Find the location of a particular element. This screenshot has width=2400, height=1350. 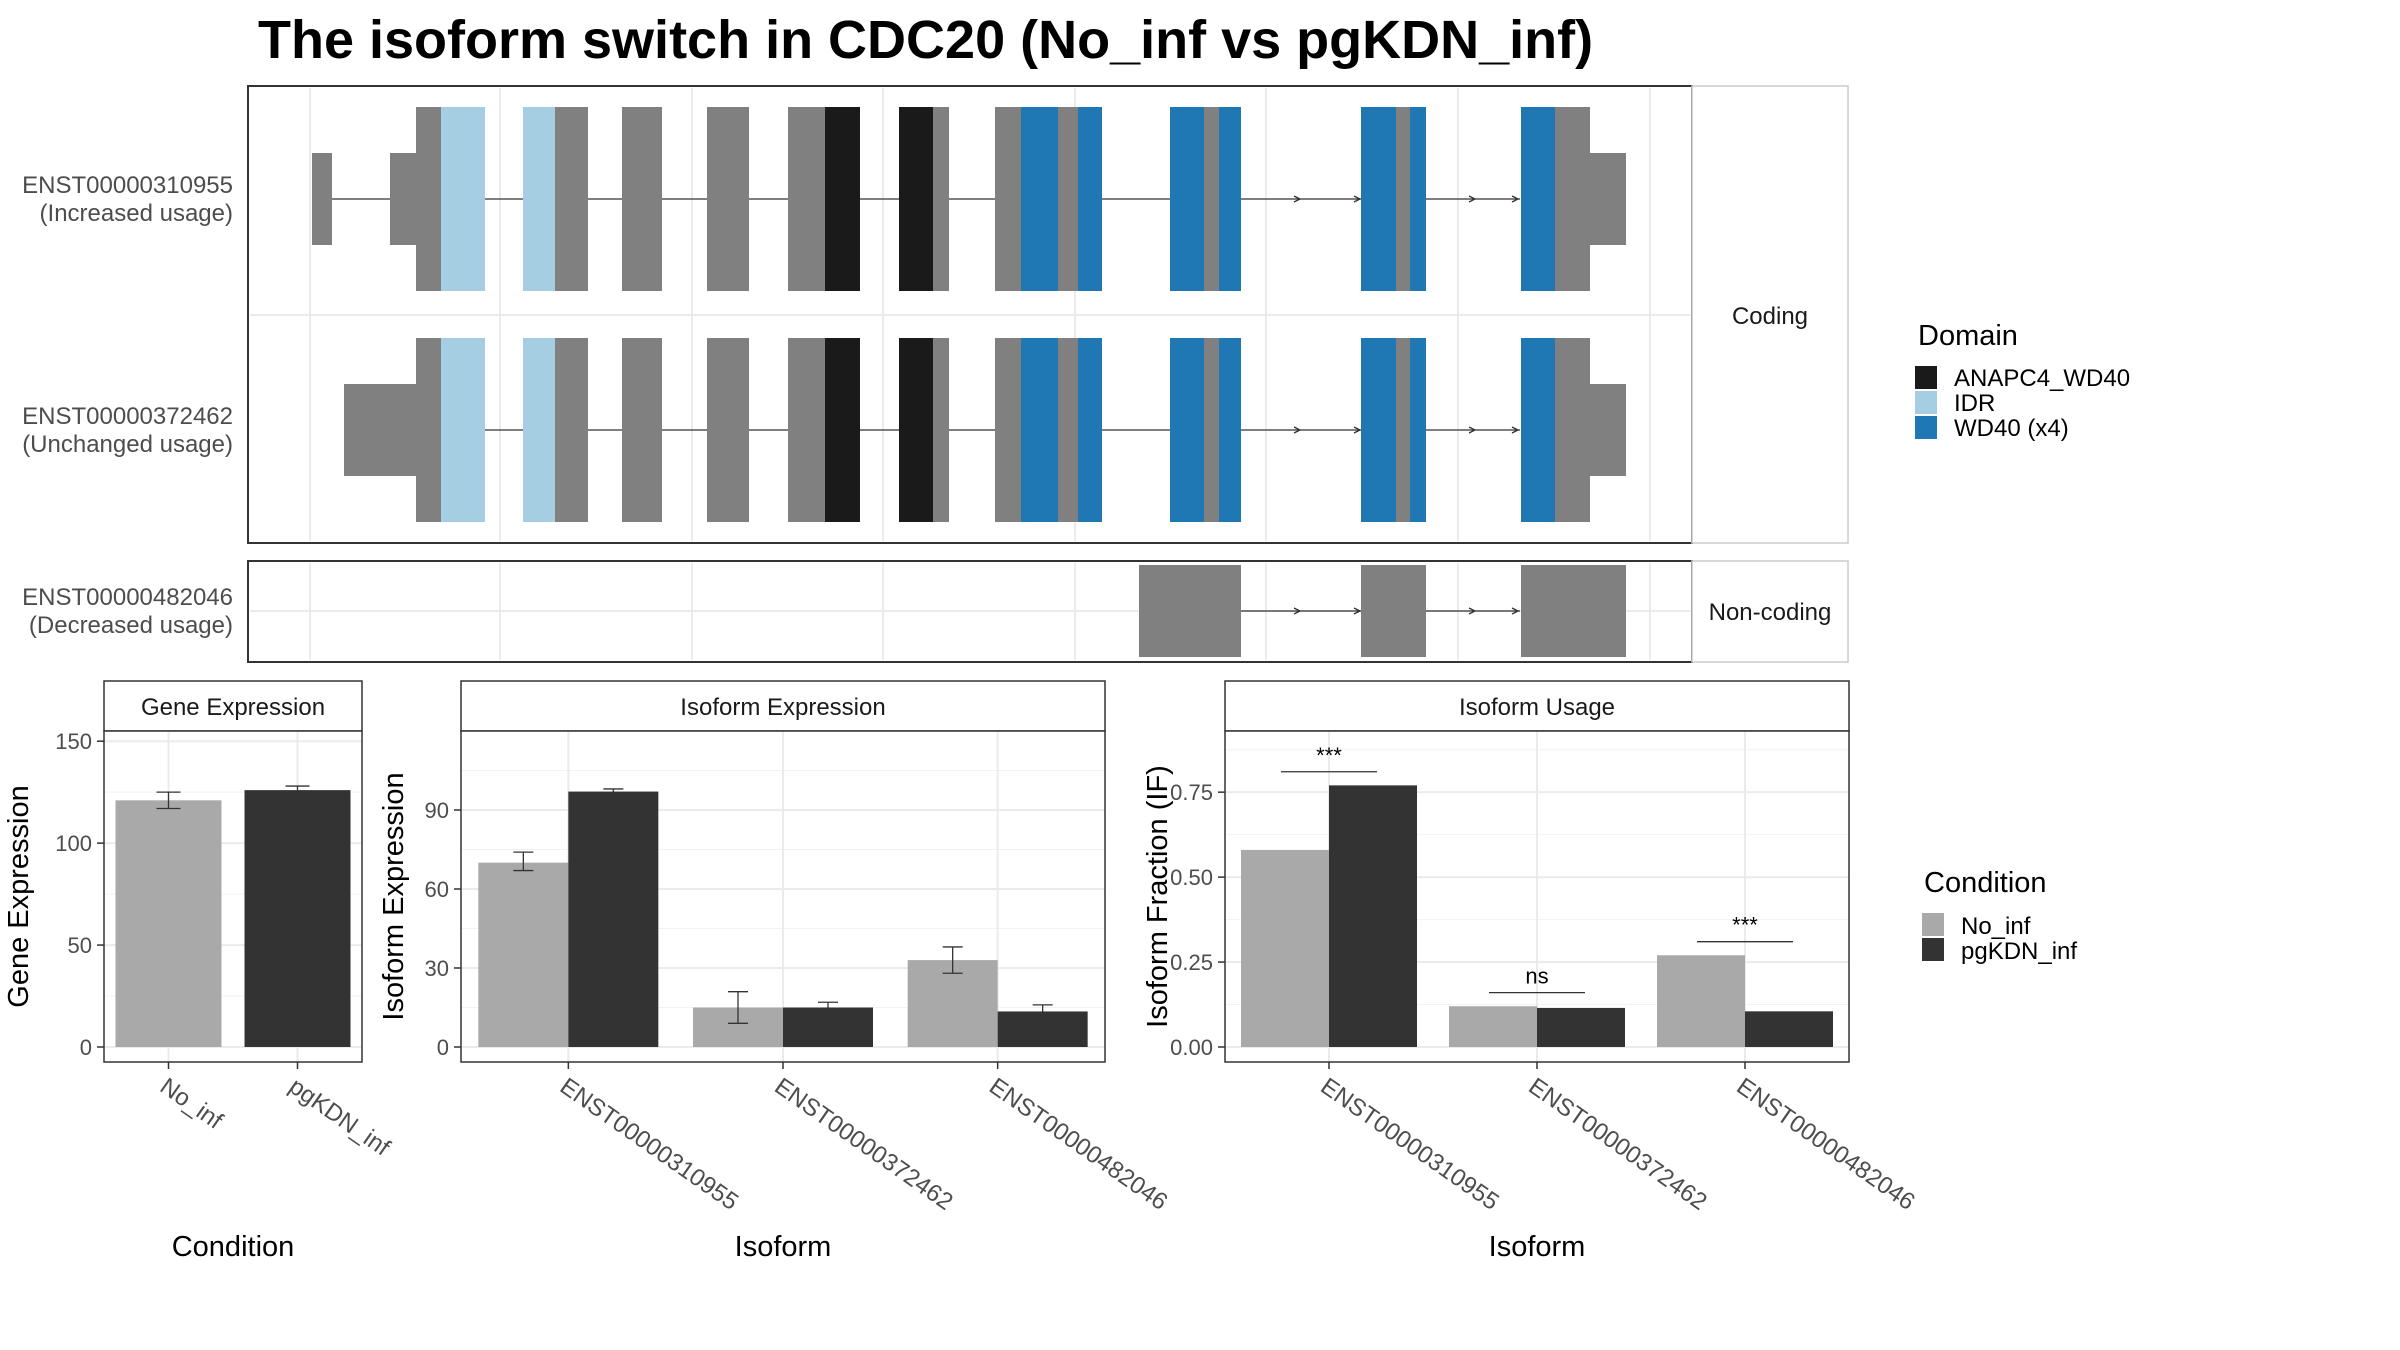

noncoding-exon is located at coordinates (1573, 611).